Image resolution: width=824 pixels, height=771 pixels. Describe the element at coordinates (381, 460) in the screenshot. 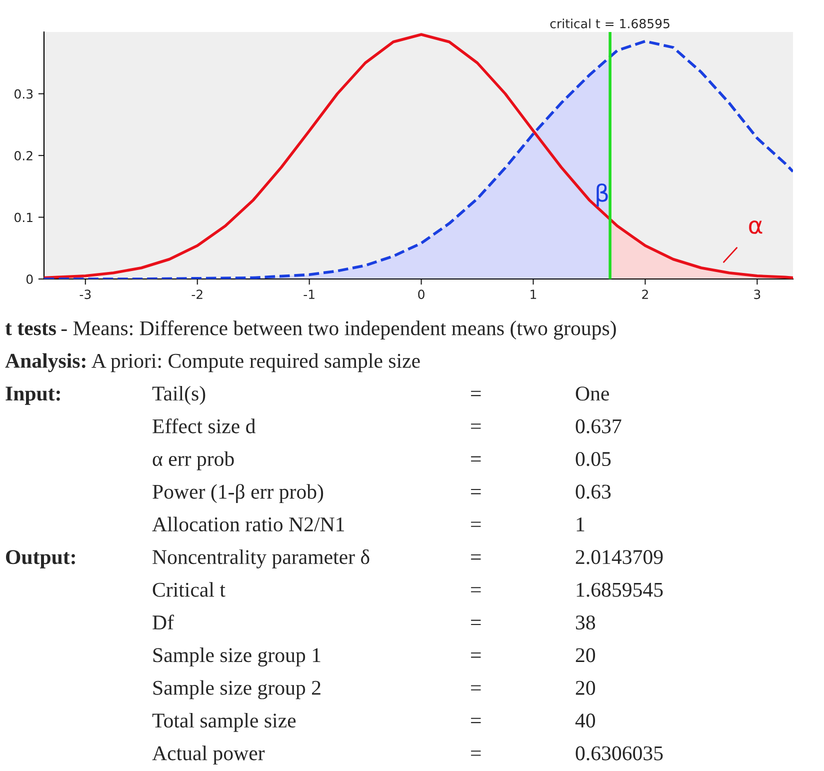

I see `text: α err prob = 0.05` at that location.